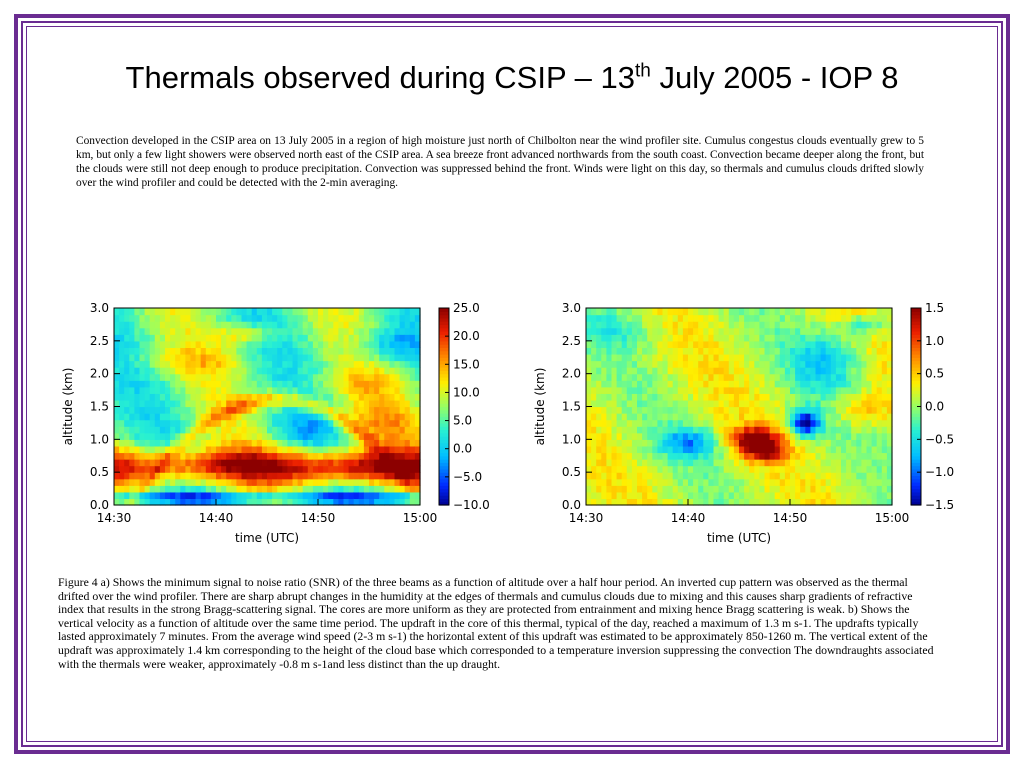 The width and height of the screenshot is (1024, 768). What do you see at coordinates (99, 505) in the screenshot?
I see `y-tick-label: 0.0` at bounding box center [99, 505].